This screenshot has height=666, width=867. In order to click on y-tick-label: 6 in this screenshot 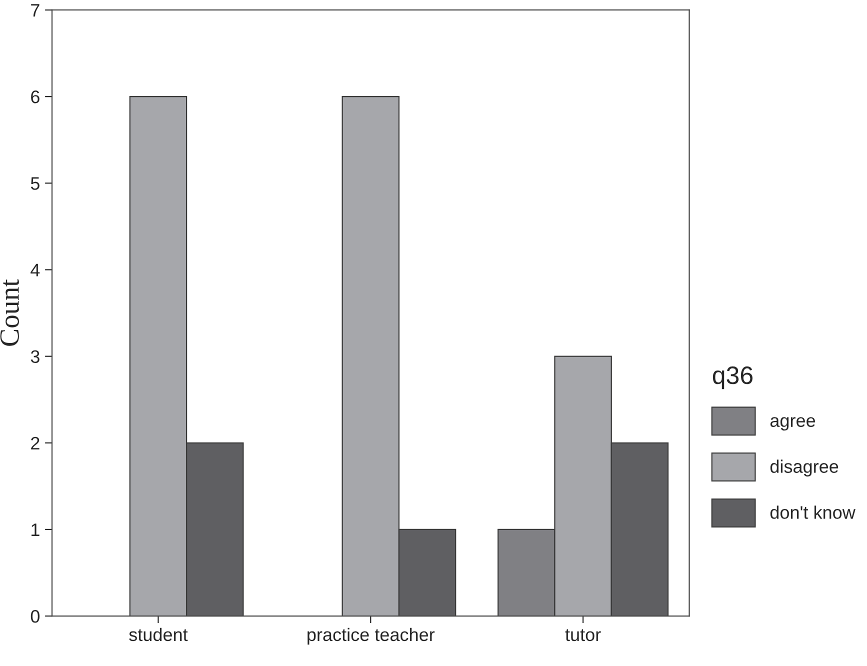, I will do `click(35, 97)`.